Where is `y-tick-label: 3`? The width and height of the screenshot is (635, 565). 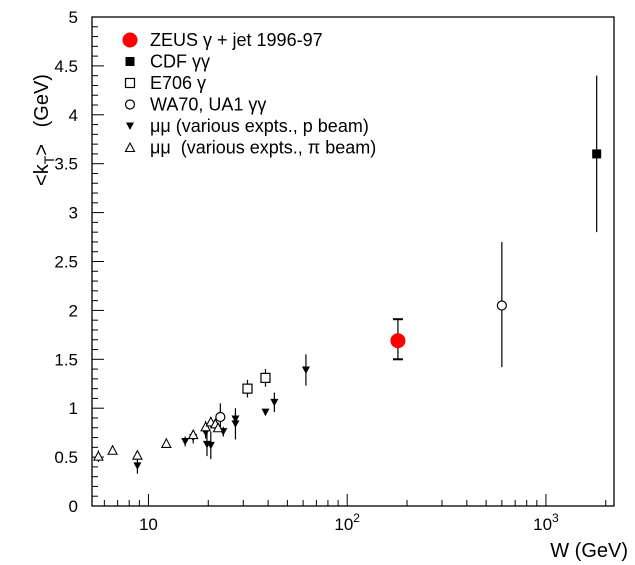 y-tick-label: 3 is located at coordinates (73, 213).